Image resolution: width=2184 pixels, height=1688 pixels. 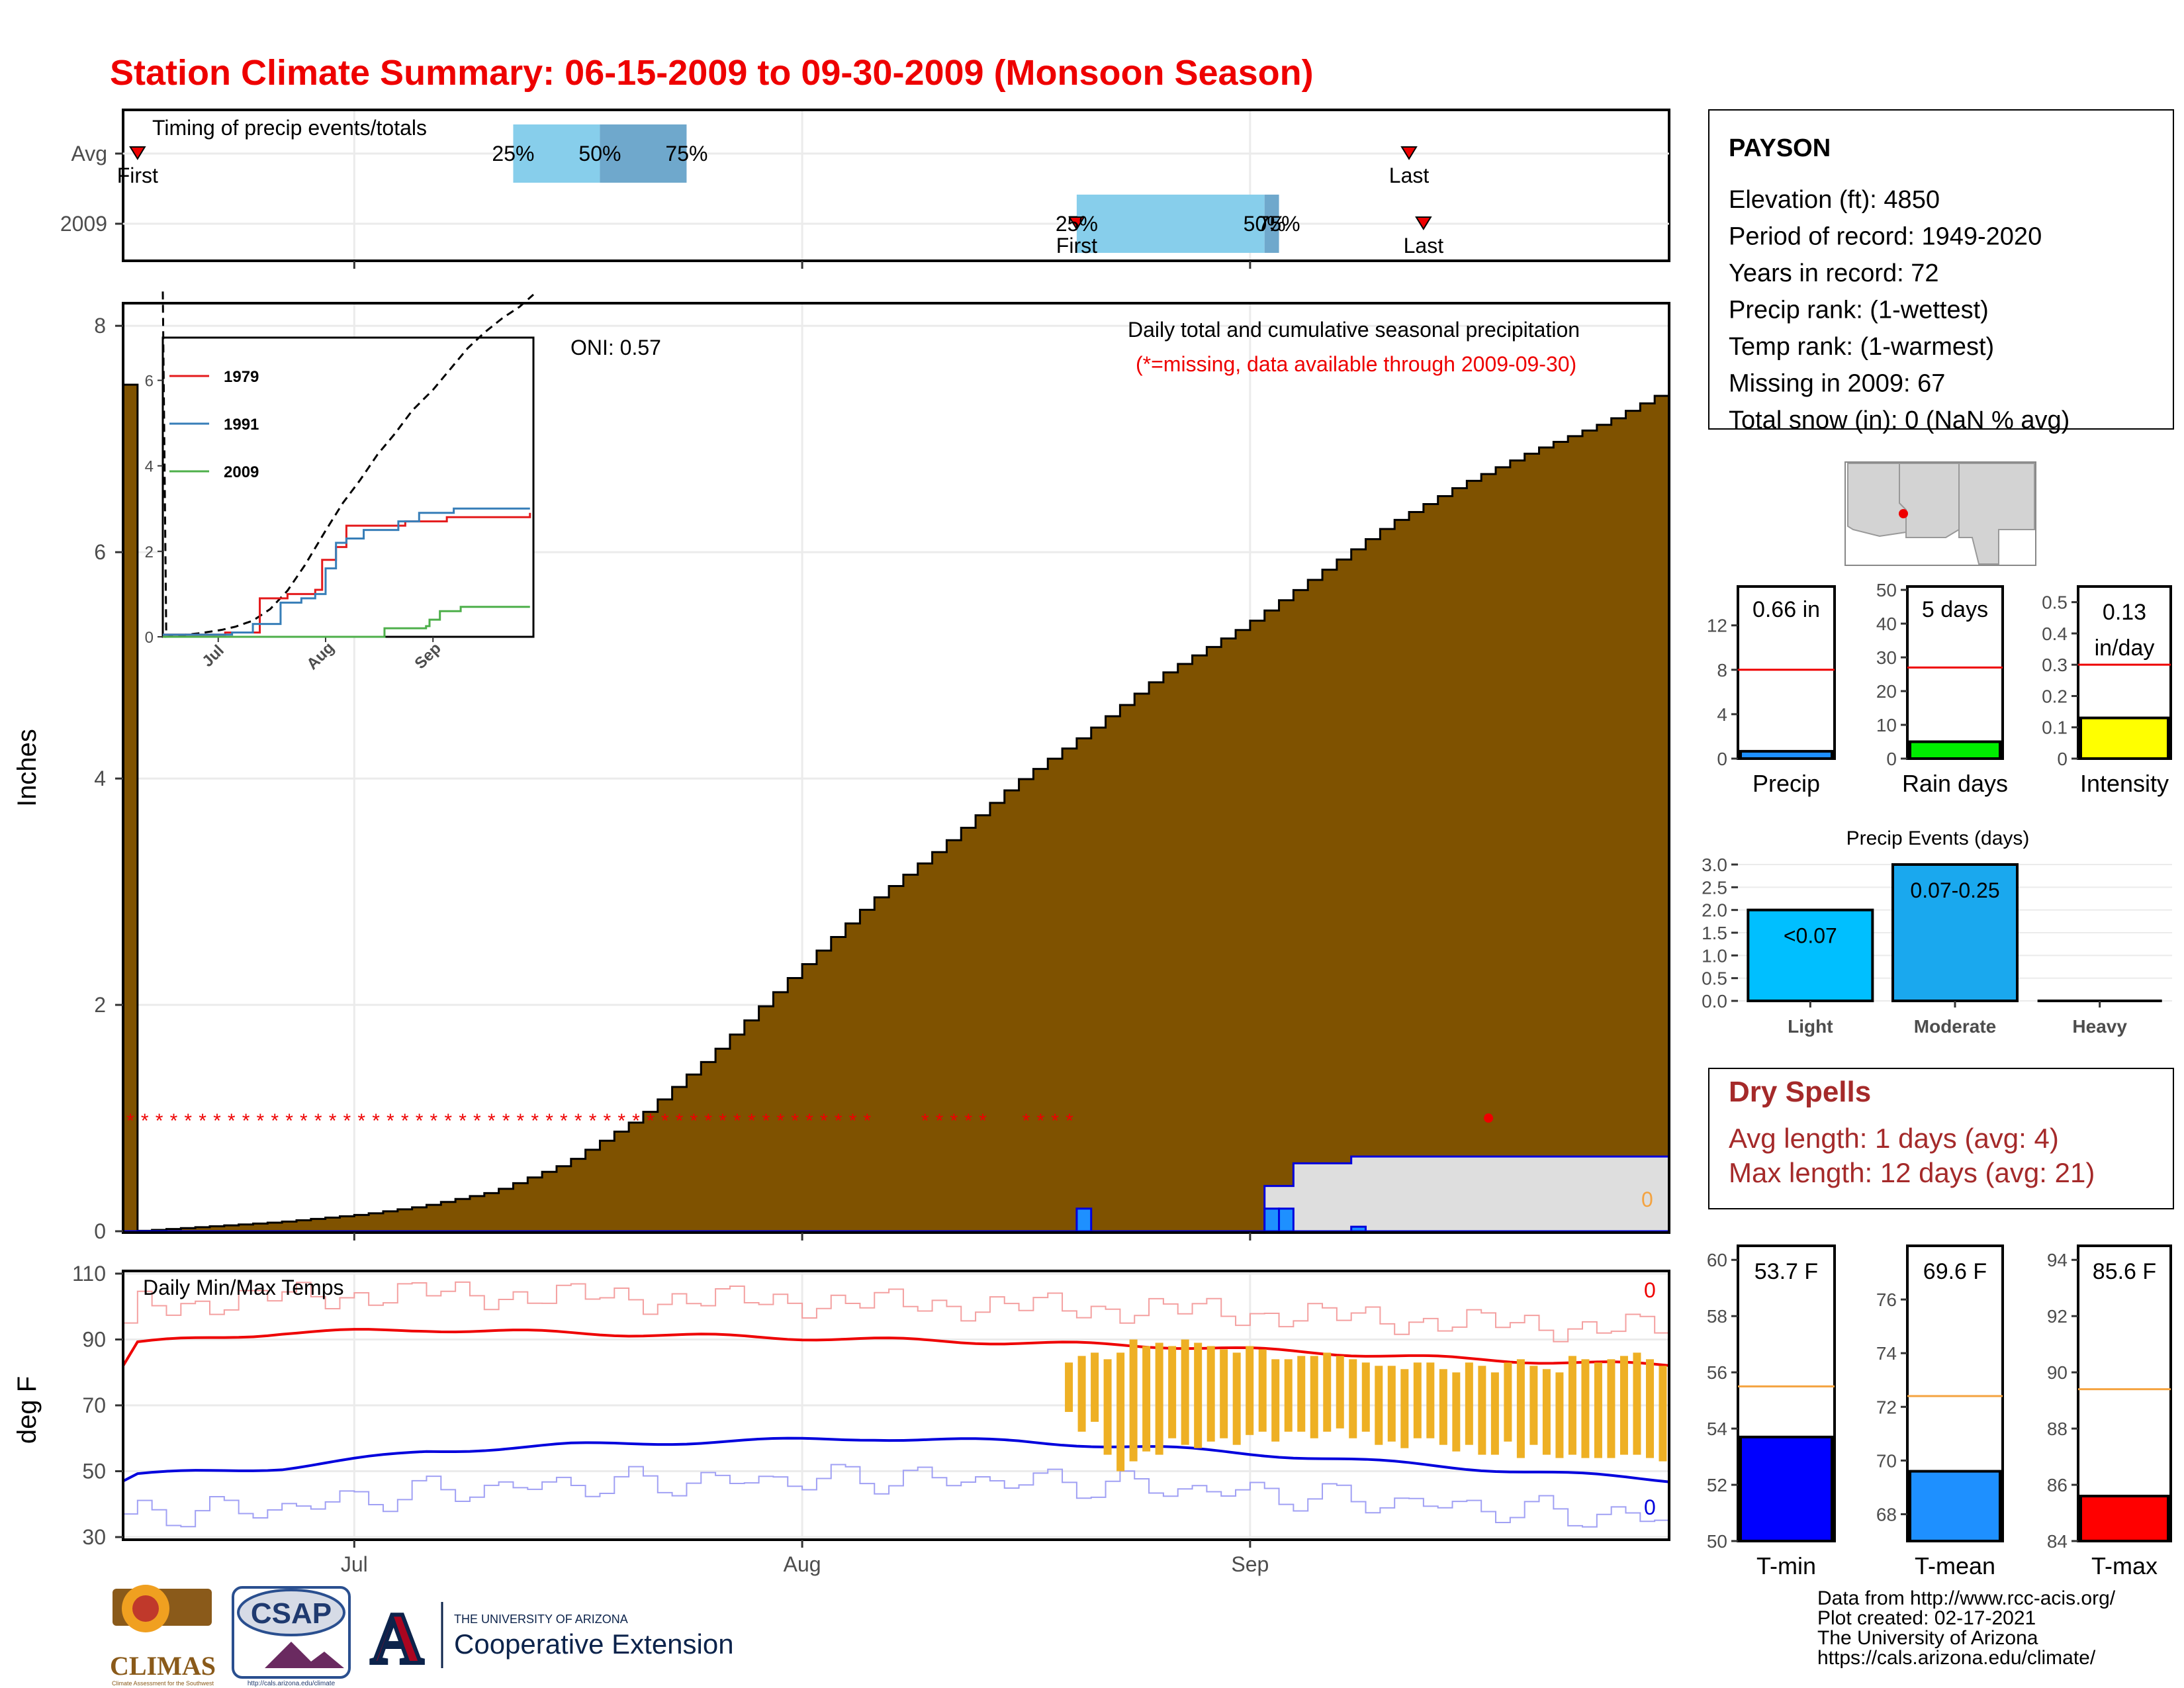 I want to click on tmean-ytick-label: 74, so click(x=1886, y=1353).